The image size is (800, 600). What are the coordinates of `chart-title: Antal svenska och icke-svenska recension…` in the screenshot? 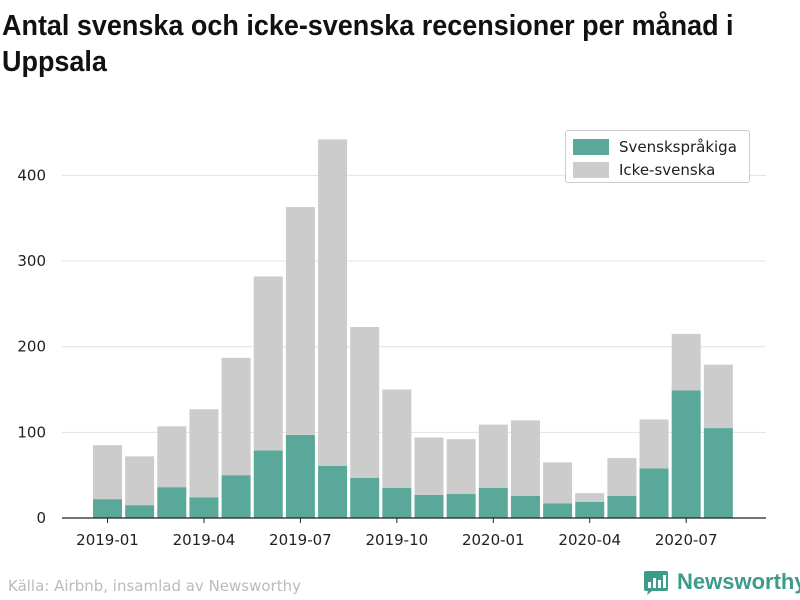 It's located at (368, 44).